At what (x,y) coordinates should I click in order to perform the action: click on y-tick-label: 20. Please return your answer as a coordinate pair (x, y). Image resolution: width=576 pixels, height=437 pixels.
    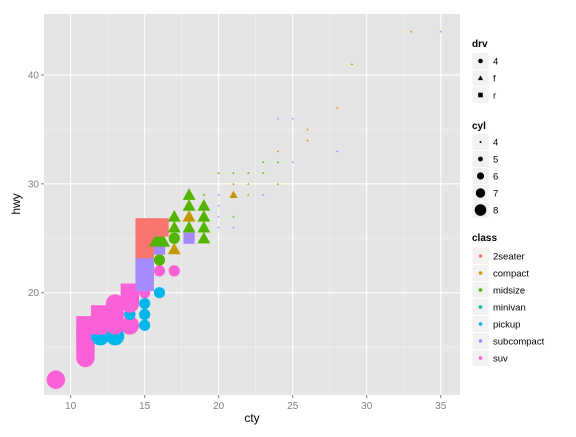
    Looking at the image, I should click on (34, 293).